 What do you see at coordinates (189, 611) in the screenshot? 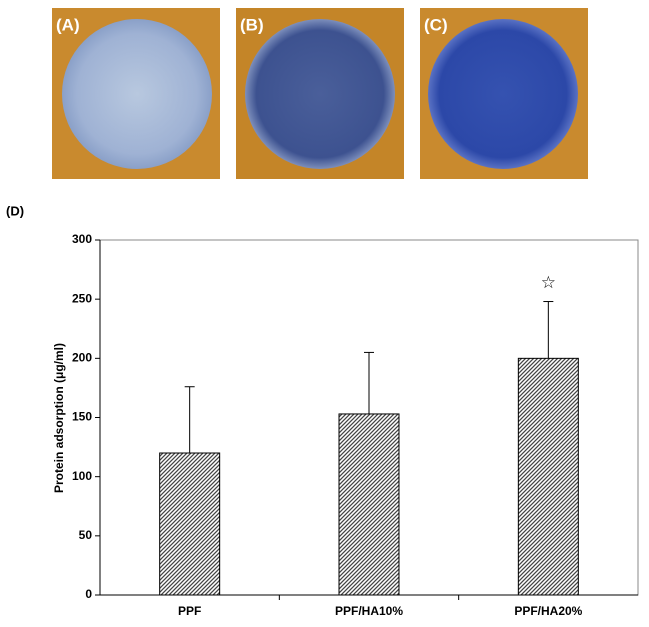
I see `x-tick-label: PPF` at bounding box center [189, 611].